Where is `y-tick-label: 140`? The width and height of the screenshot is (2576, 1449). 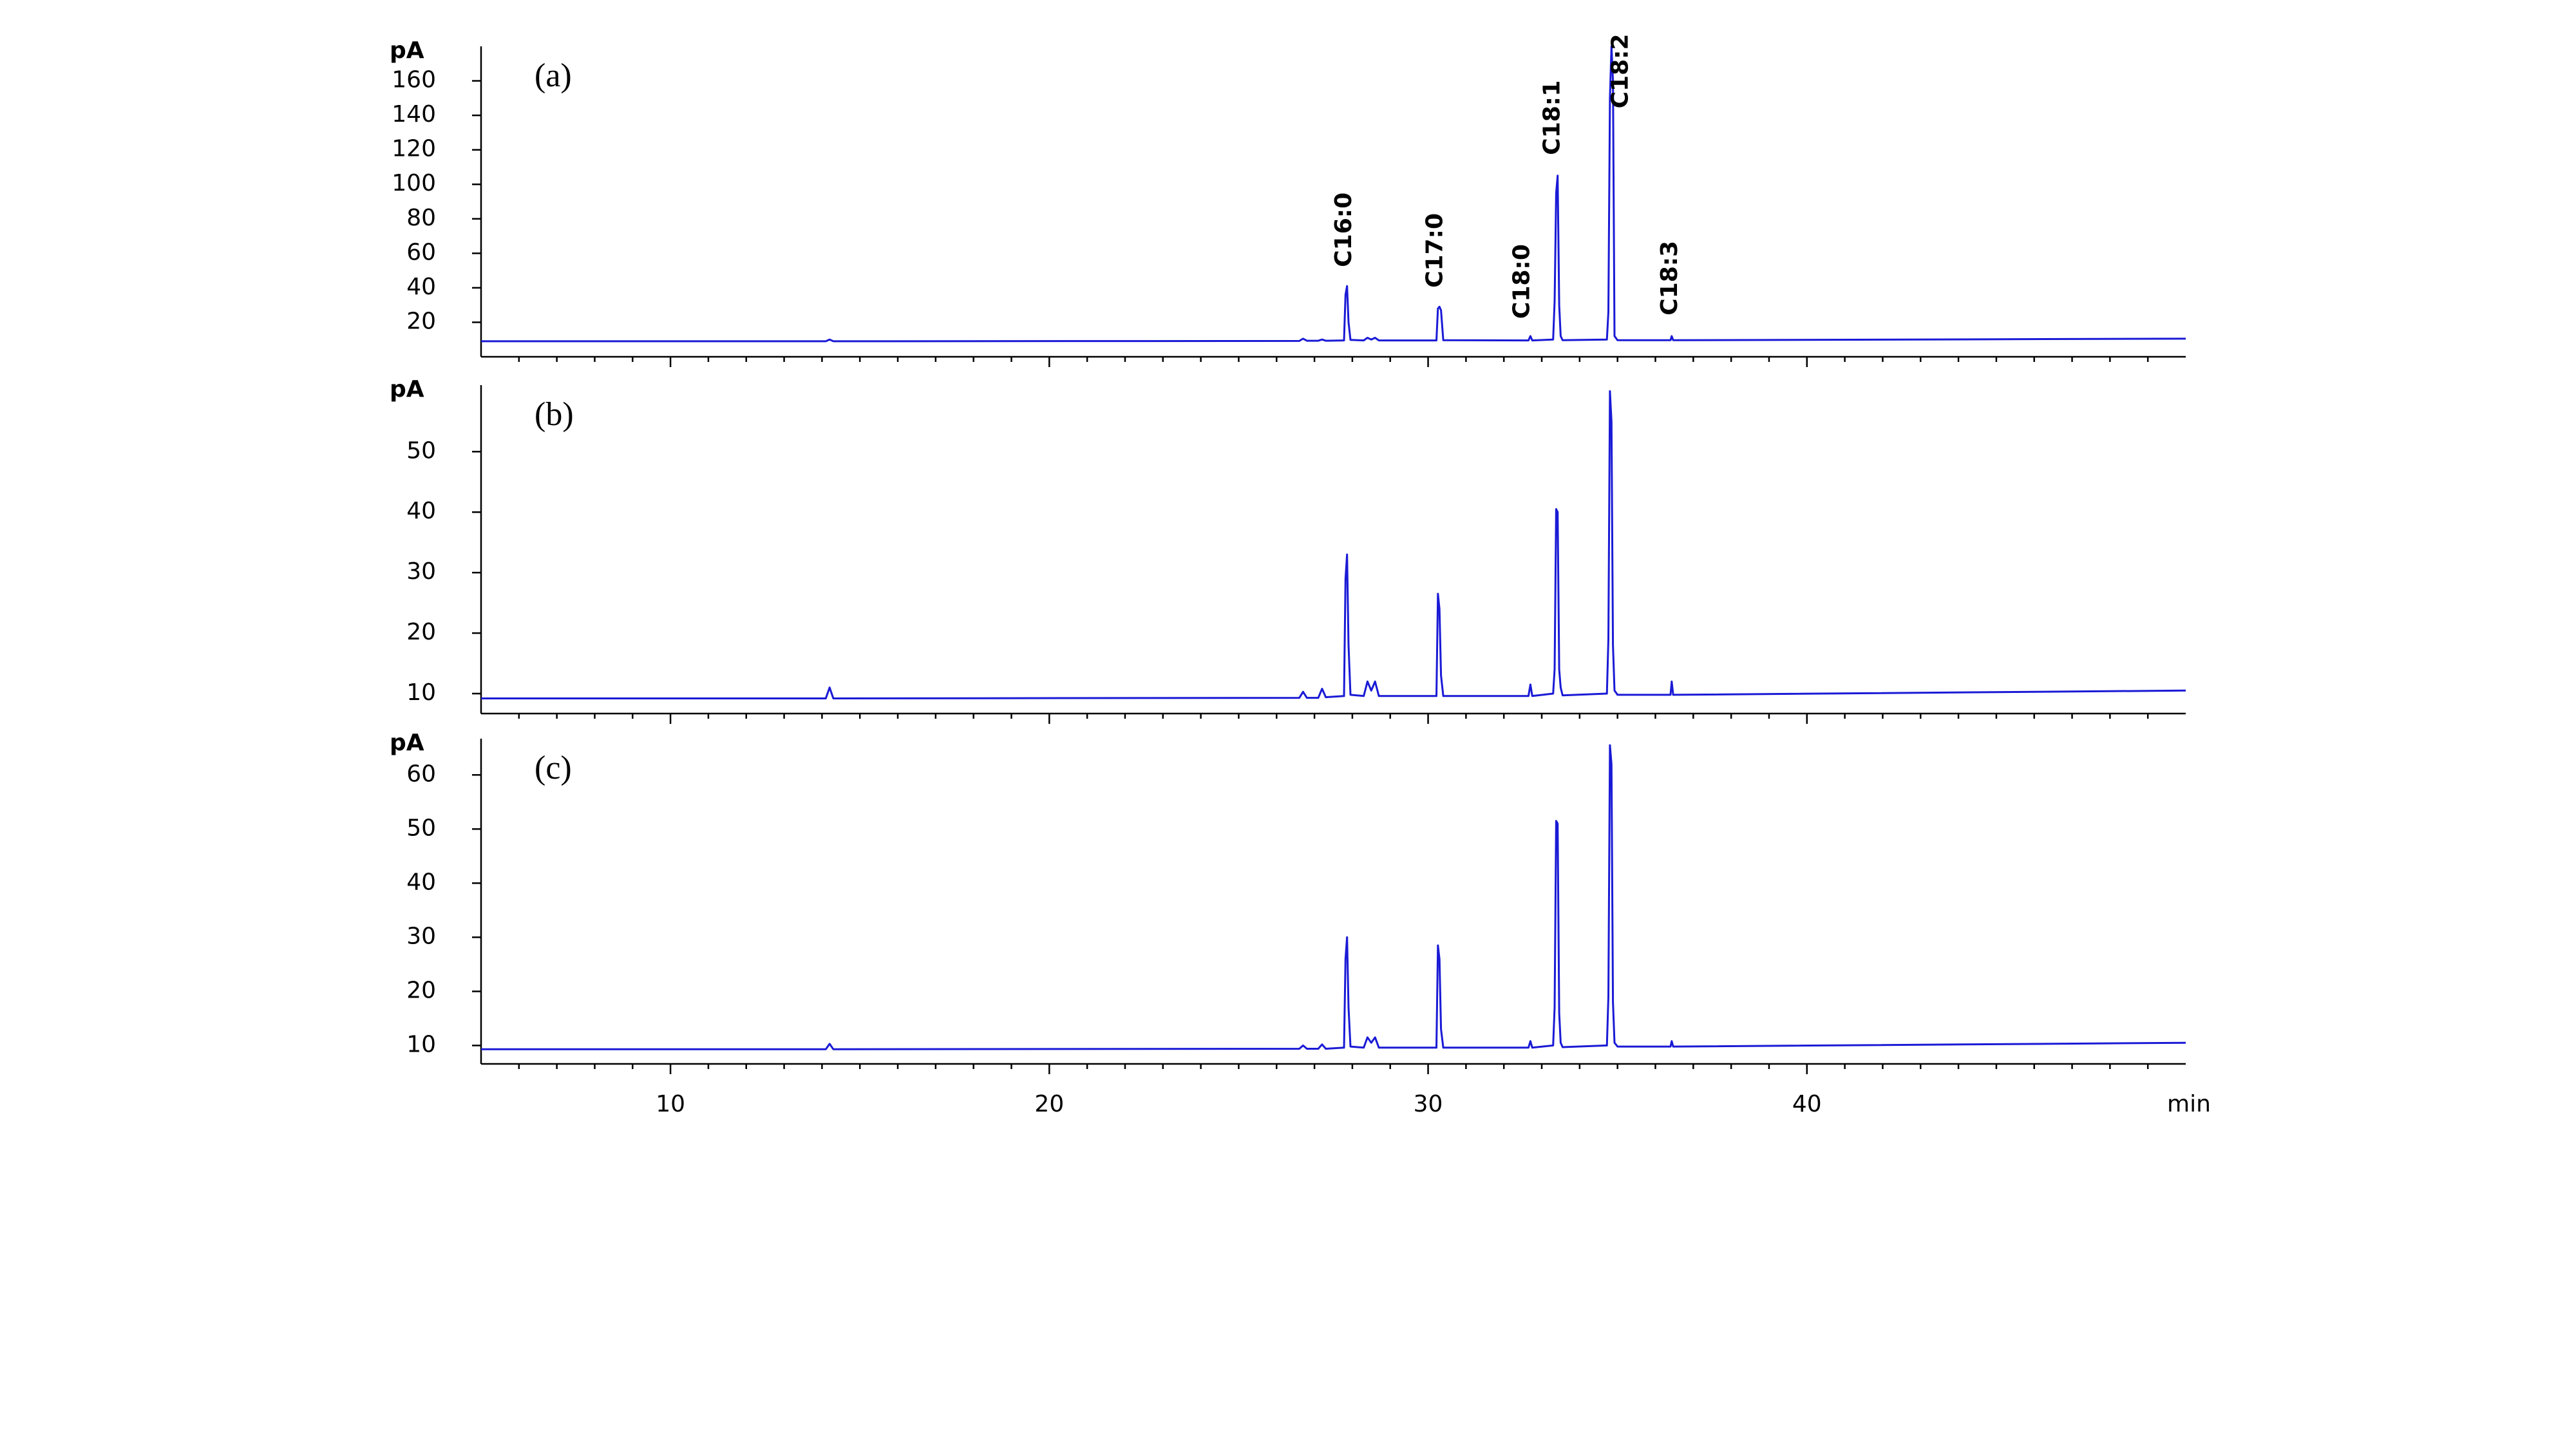
y-tick-label: 140 is located at coordinates (414, 115).